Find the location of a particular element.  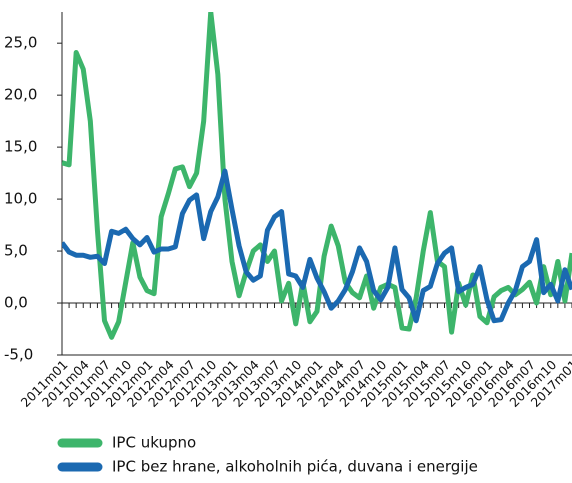

y-tick-label: 20,0 is located at coordinates (20, 95).